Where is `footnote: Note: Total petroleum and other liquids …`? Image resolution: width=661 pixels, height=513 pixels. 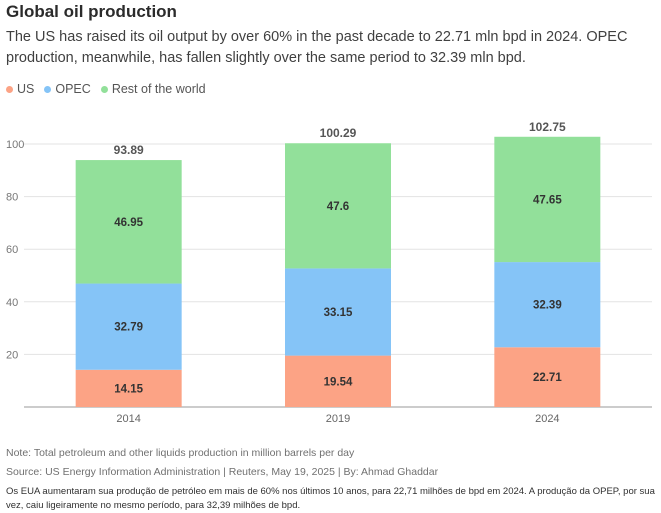 footnote: Note: Total petroleum and other liquids … is located at coordinates (180, 453).